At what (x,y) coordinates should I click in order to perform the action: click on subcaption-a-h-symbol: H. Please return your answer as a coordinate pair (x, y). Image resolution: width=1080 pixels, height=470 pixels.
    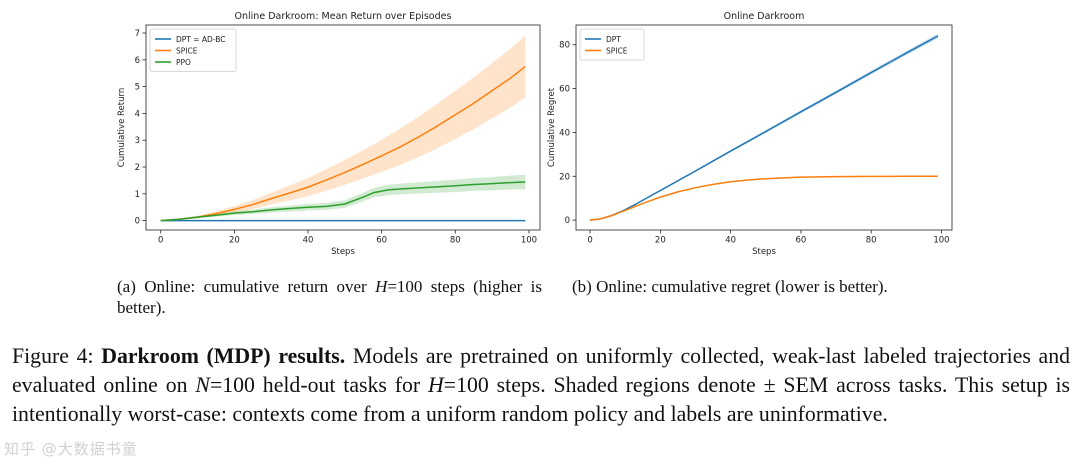
    Looking at the image, I should click on (381, 286).